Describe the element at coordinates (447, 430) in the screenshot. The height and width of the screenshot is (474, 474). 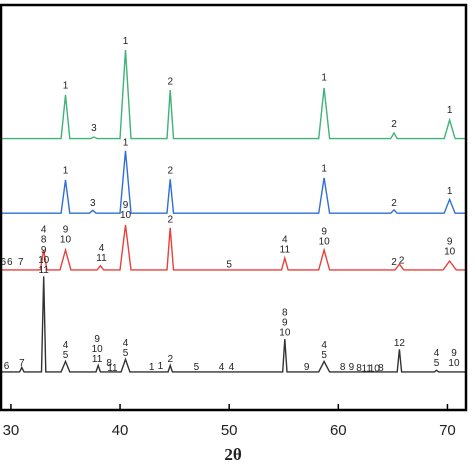
I see `x-tick-label: 70` at that location.